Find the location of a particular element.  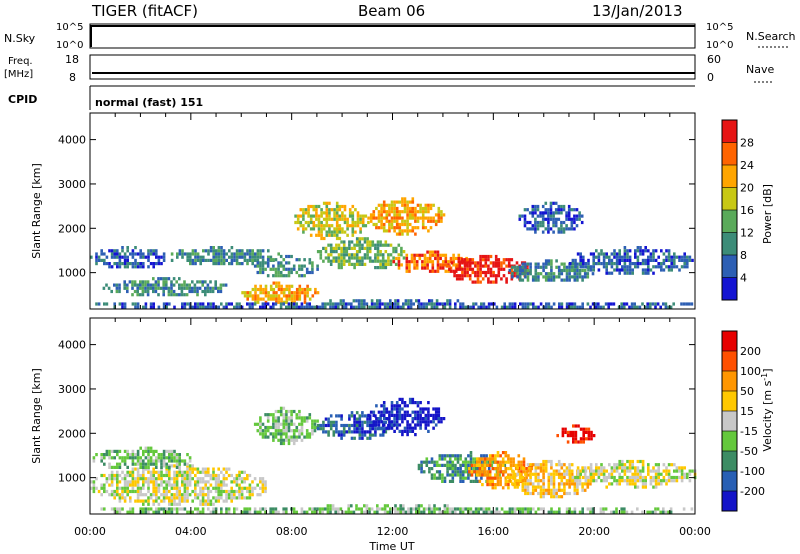

velocity-colorbar-label-main: Velocity [m s is located at coordinates (767, 415).